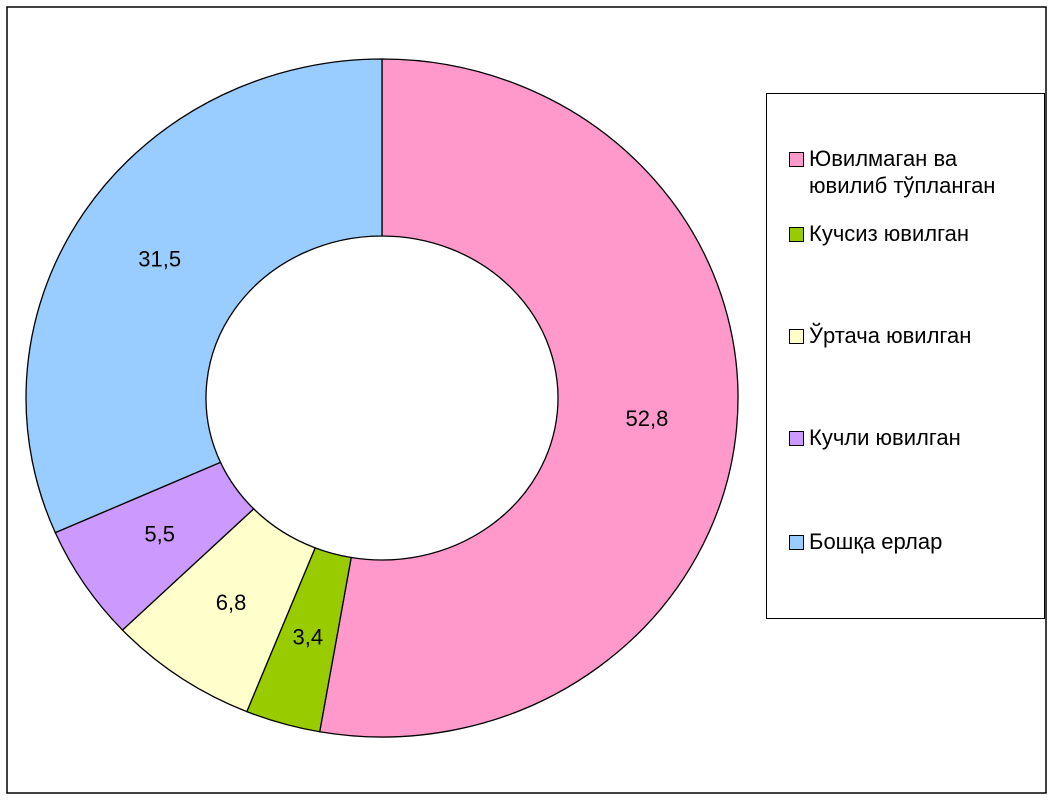 The height and width of the screenshot is (800, 1053). What do you see at coordinates (307, 636) in the screenshot?
I see `data-label: 3,4` at bounding box center [307, 636].